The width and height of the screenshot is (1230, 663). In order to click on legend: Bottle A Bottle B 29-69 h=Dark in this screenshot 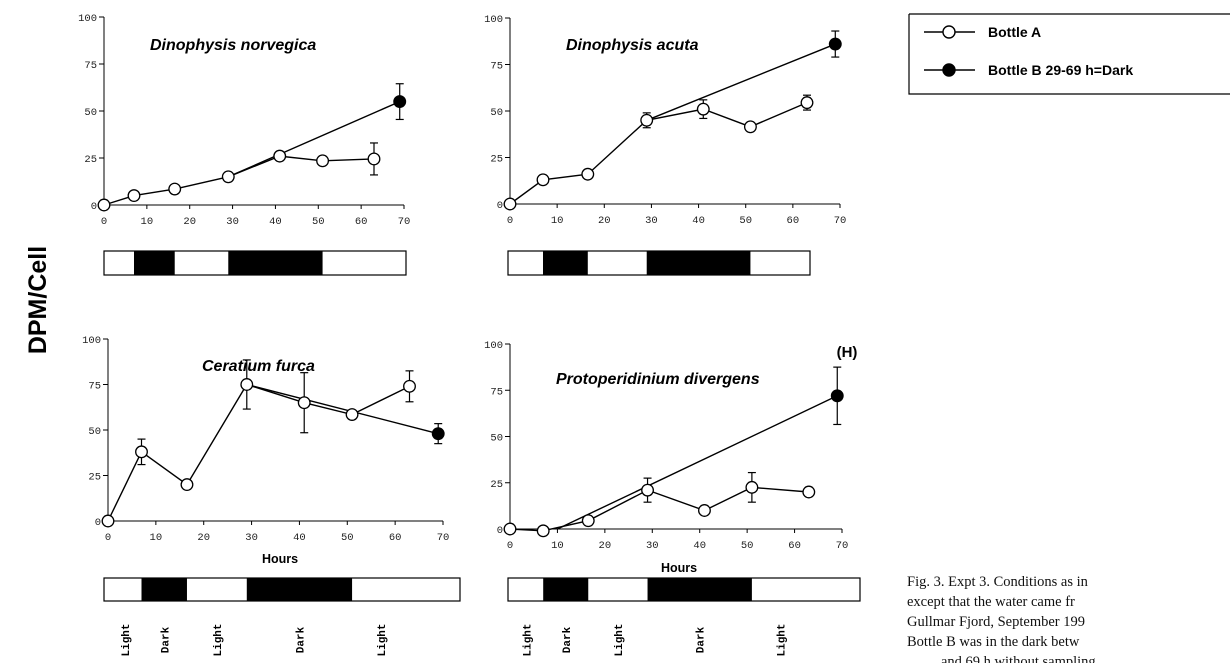, I will do `click(1069, 54)`.